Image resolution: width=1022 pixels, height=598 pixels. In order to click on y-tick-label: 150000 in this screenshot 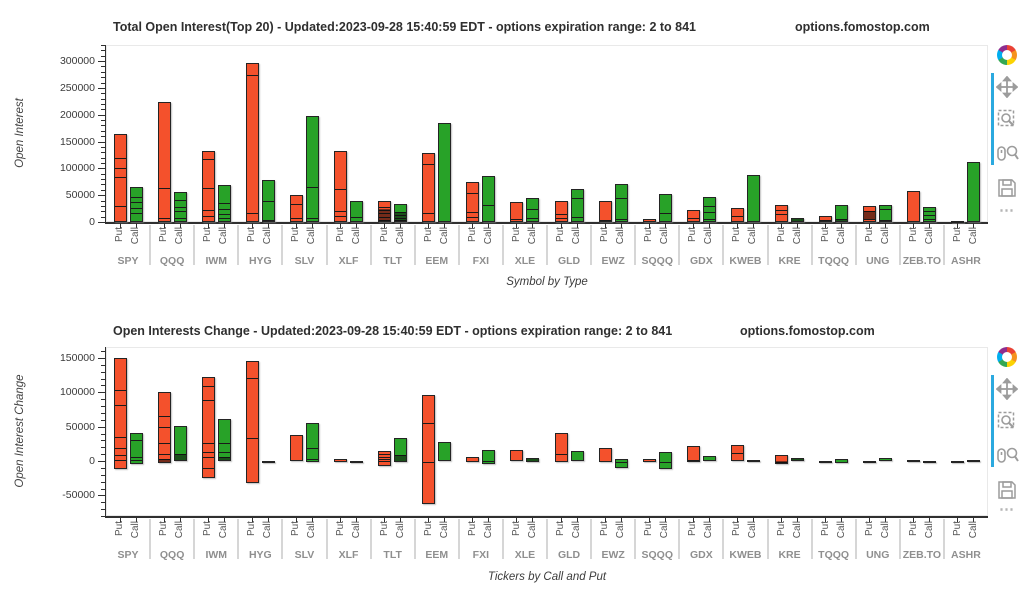, I will do `click(77, 357)`.